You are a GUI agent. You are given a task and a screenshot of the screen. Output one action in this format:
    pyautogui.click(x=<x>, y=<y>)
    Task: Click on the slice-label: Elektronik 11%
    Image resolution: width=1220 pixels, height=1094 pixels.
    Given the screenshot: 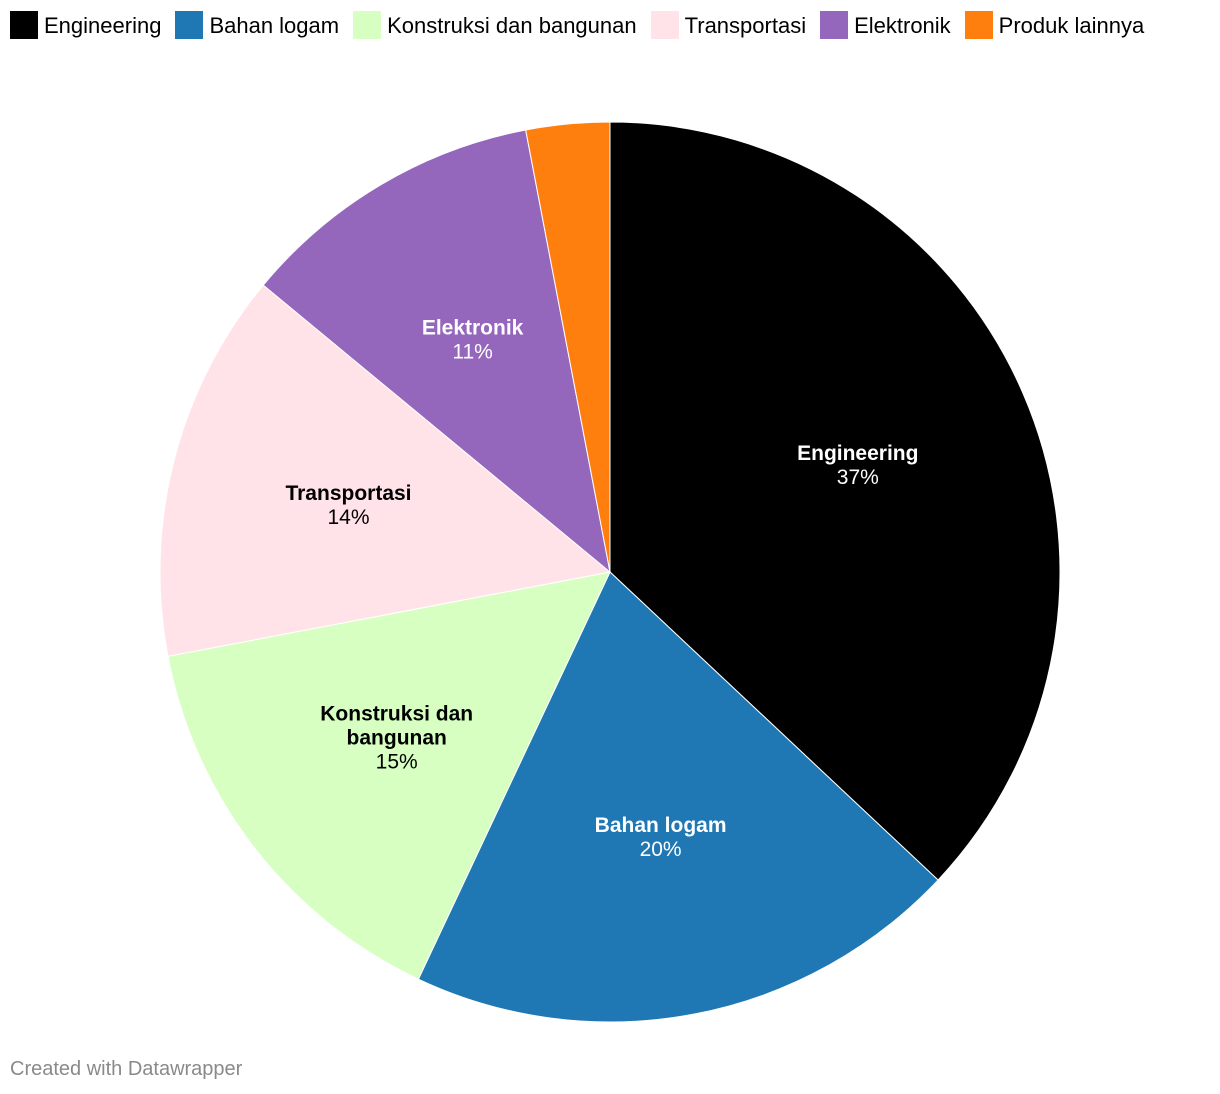 What is the action you would take?
    pyautogui.click(x=473, y=340)
    